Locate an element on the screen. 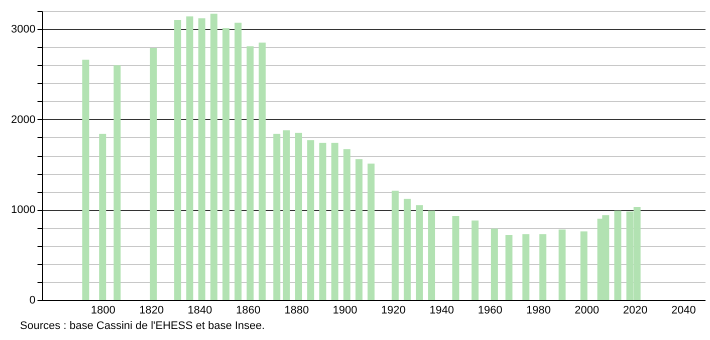 This screenshot has width=710, height=340. x-tick-label: 1840 is located at coordinates (200, 310).